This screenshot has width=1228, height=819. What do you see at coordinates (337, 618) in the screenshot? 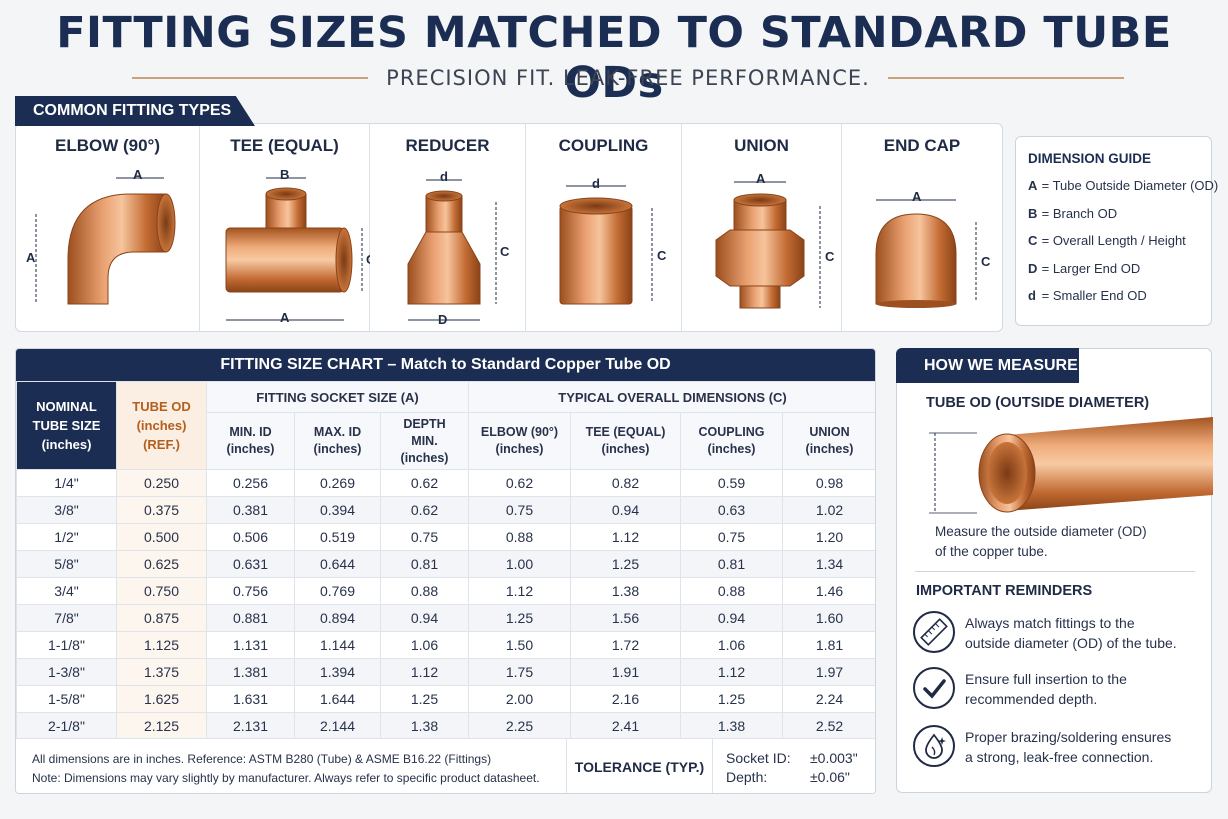
I see `table-cell: 0.894` at bounding box center [337, 618].